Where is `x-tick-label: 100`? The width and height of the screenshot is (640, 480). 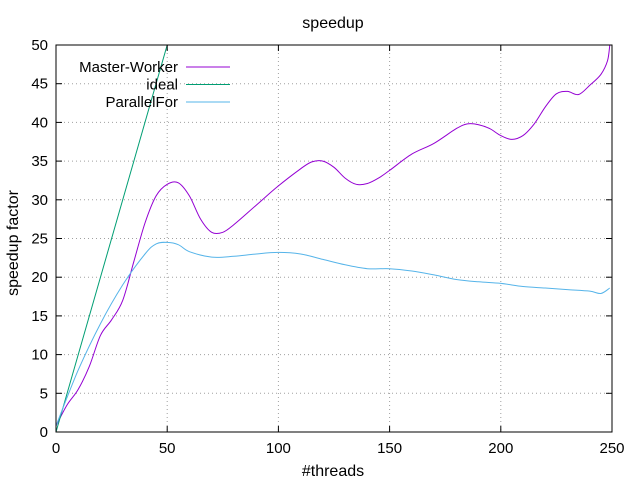
x-tick-label: 100 is located at coordinates (278, 448).